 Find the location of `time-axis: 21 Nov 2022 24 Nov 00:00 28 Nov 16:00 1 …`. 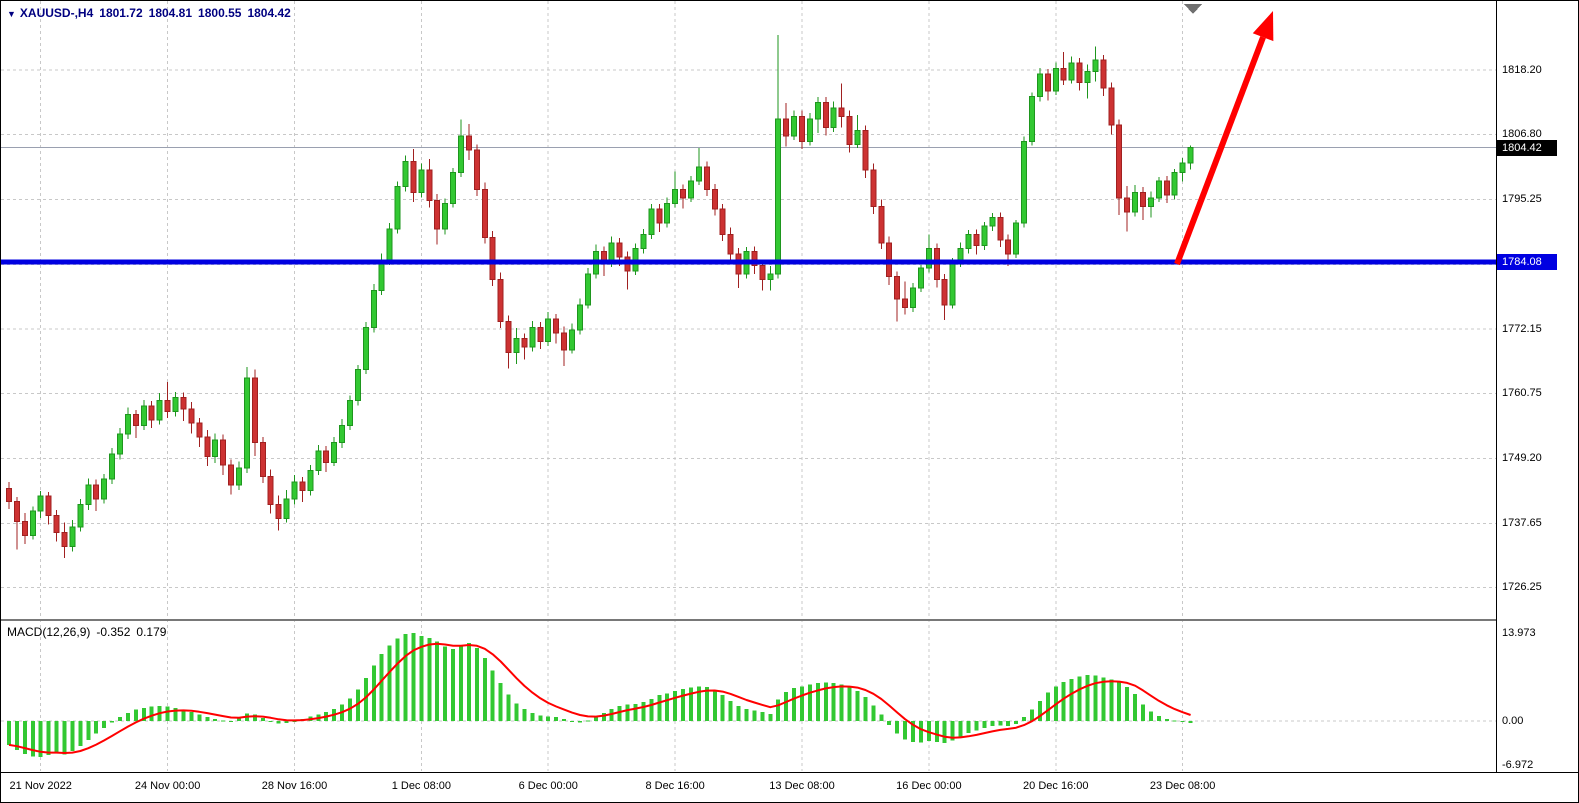

time-axis: 21 Nov 2022 24 Nov 00:00 28 Nov 16:00 1 … is located at coordinates (789, 787).